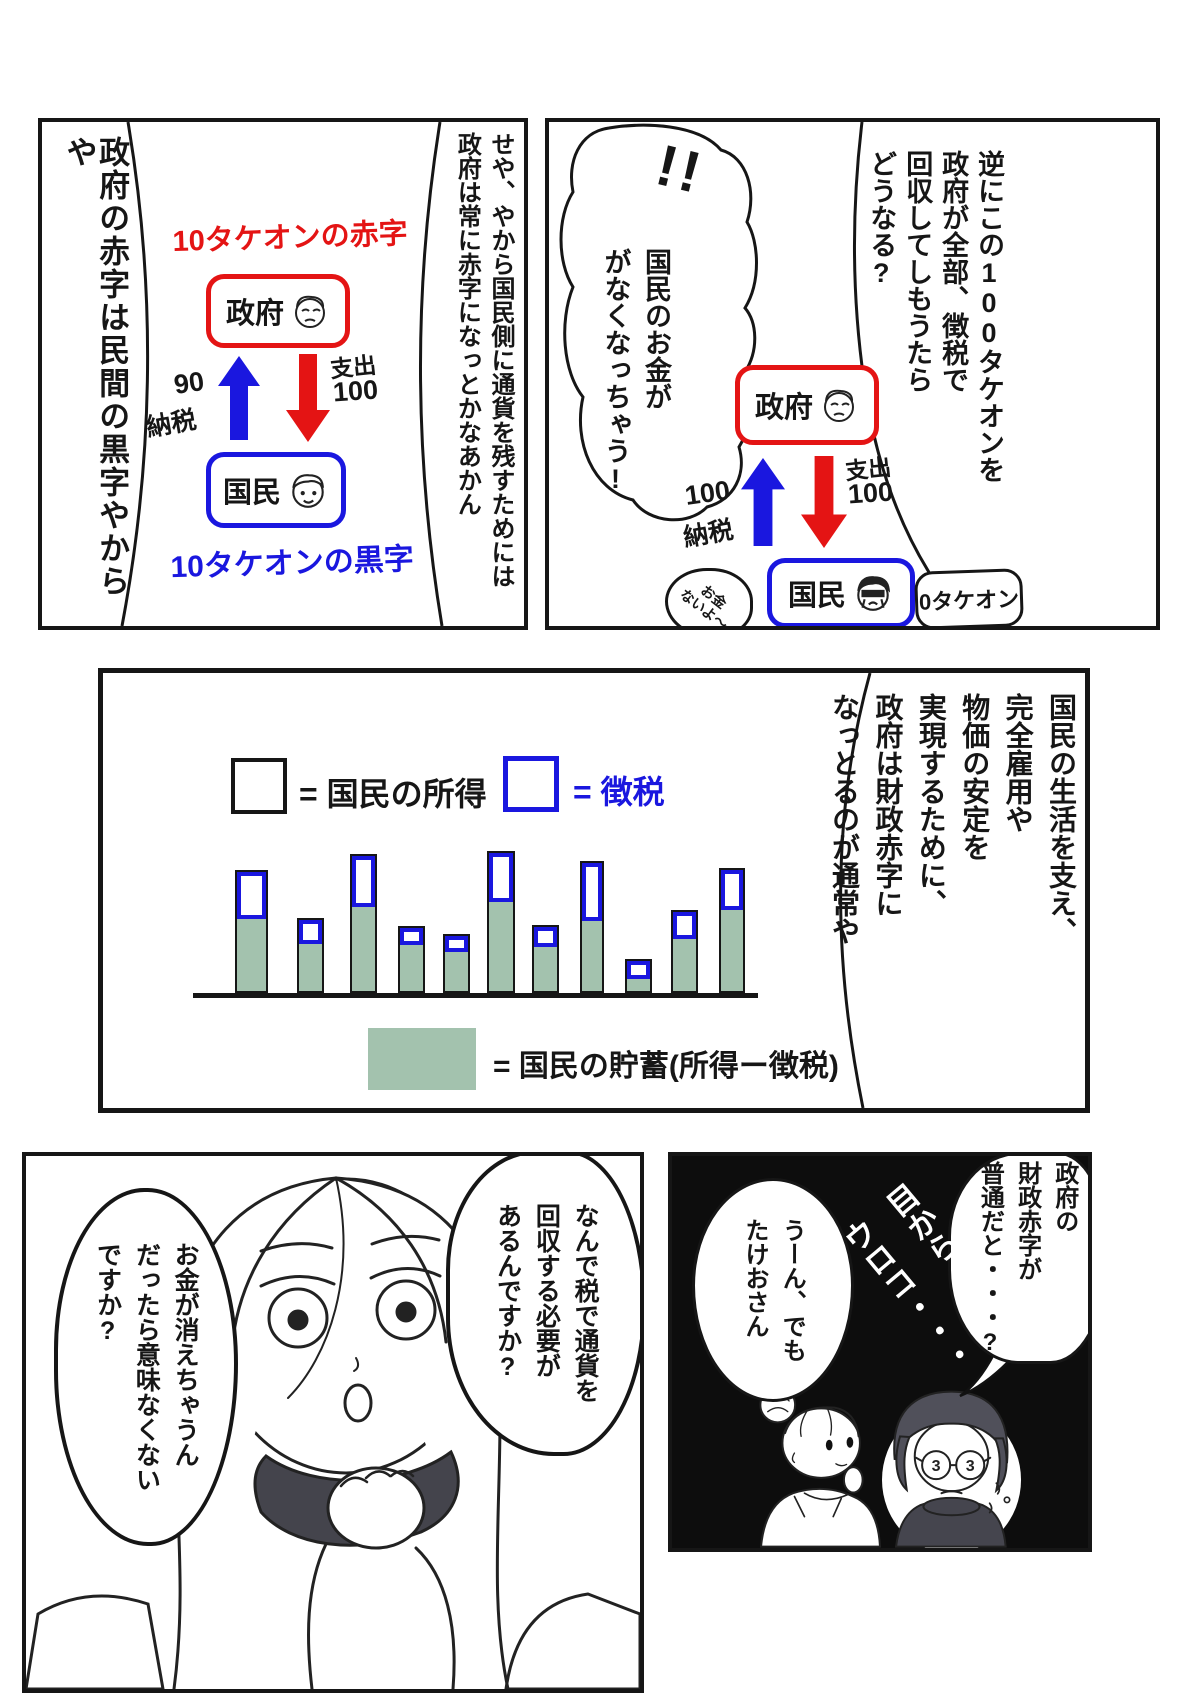  I want to click on shout-no-money: 国民のお金が がなくなっちゃう!, so click(636, 371).